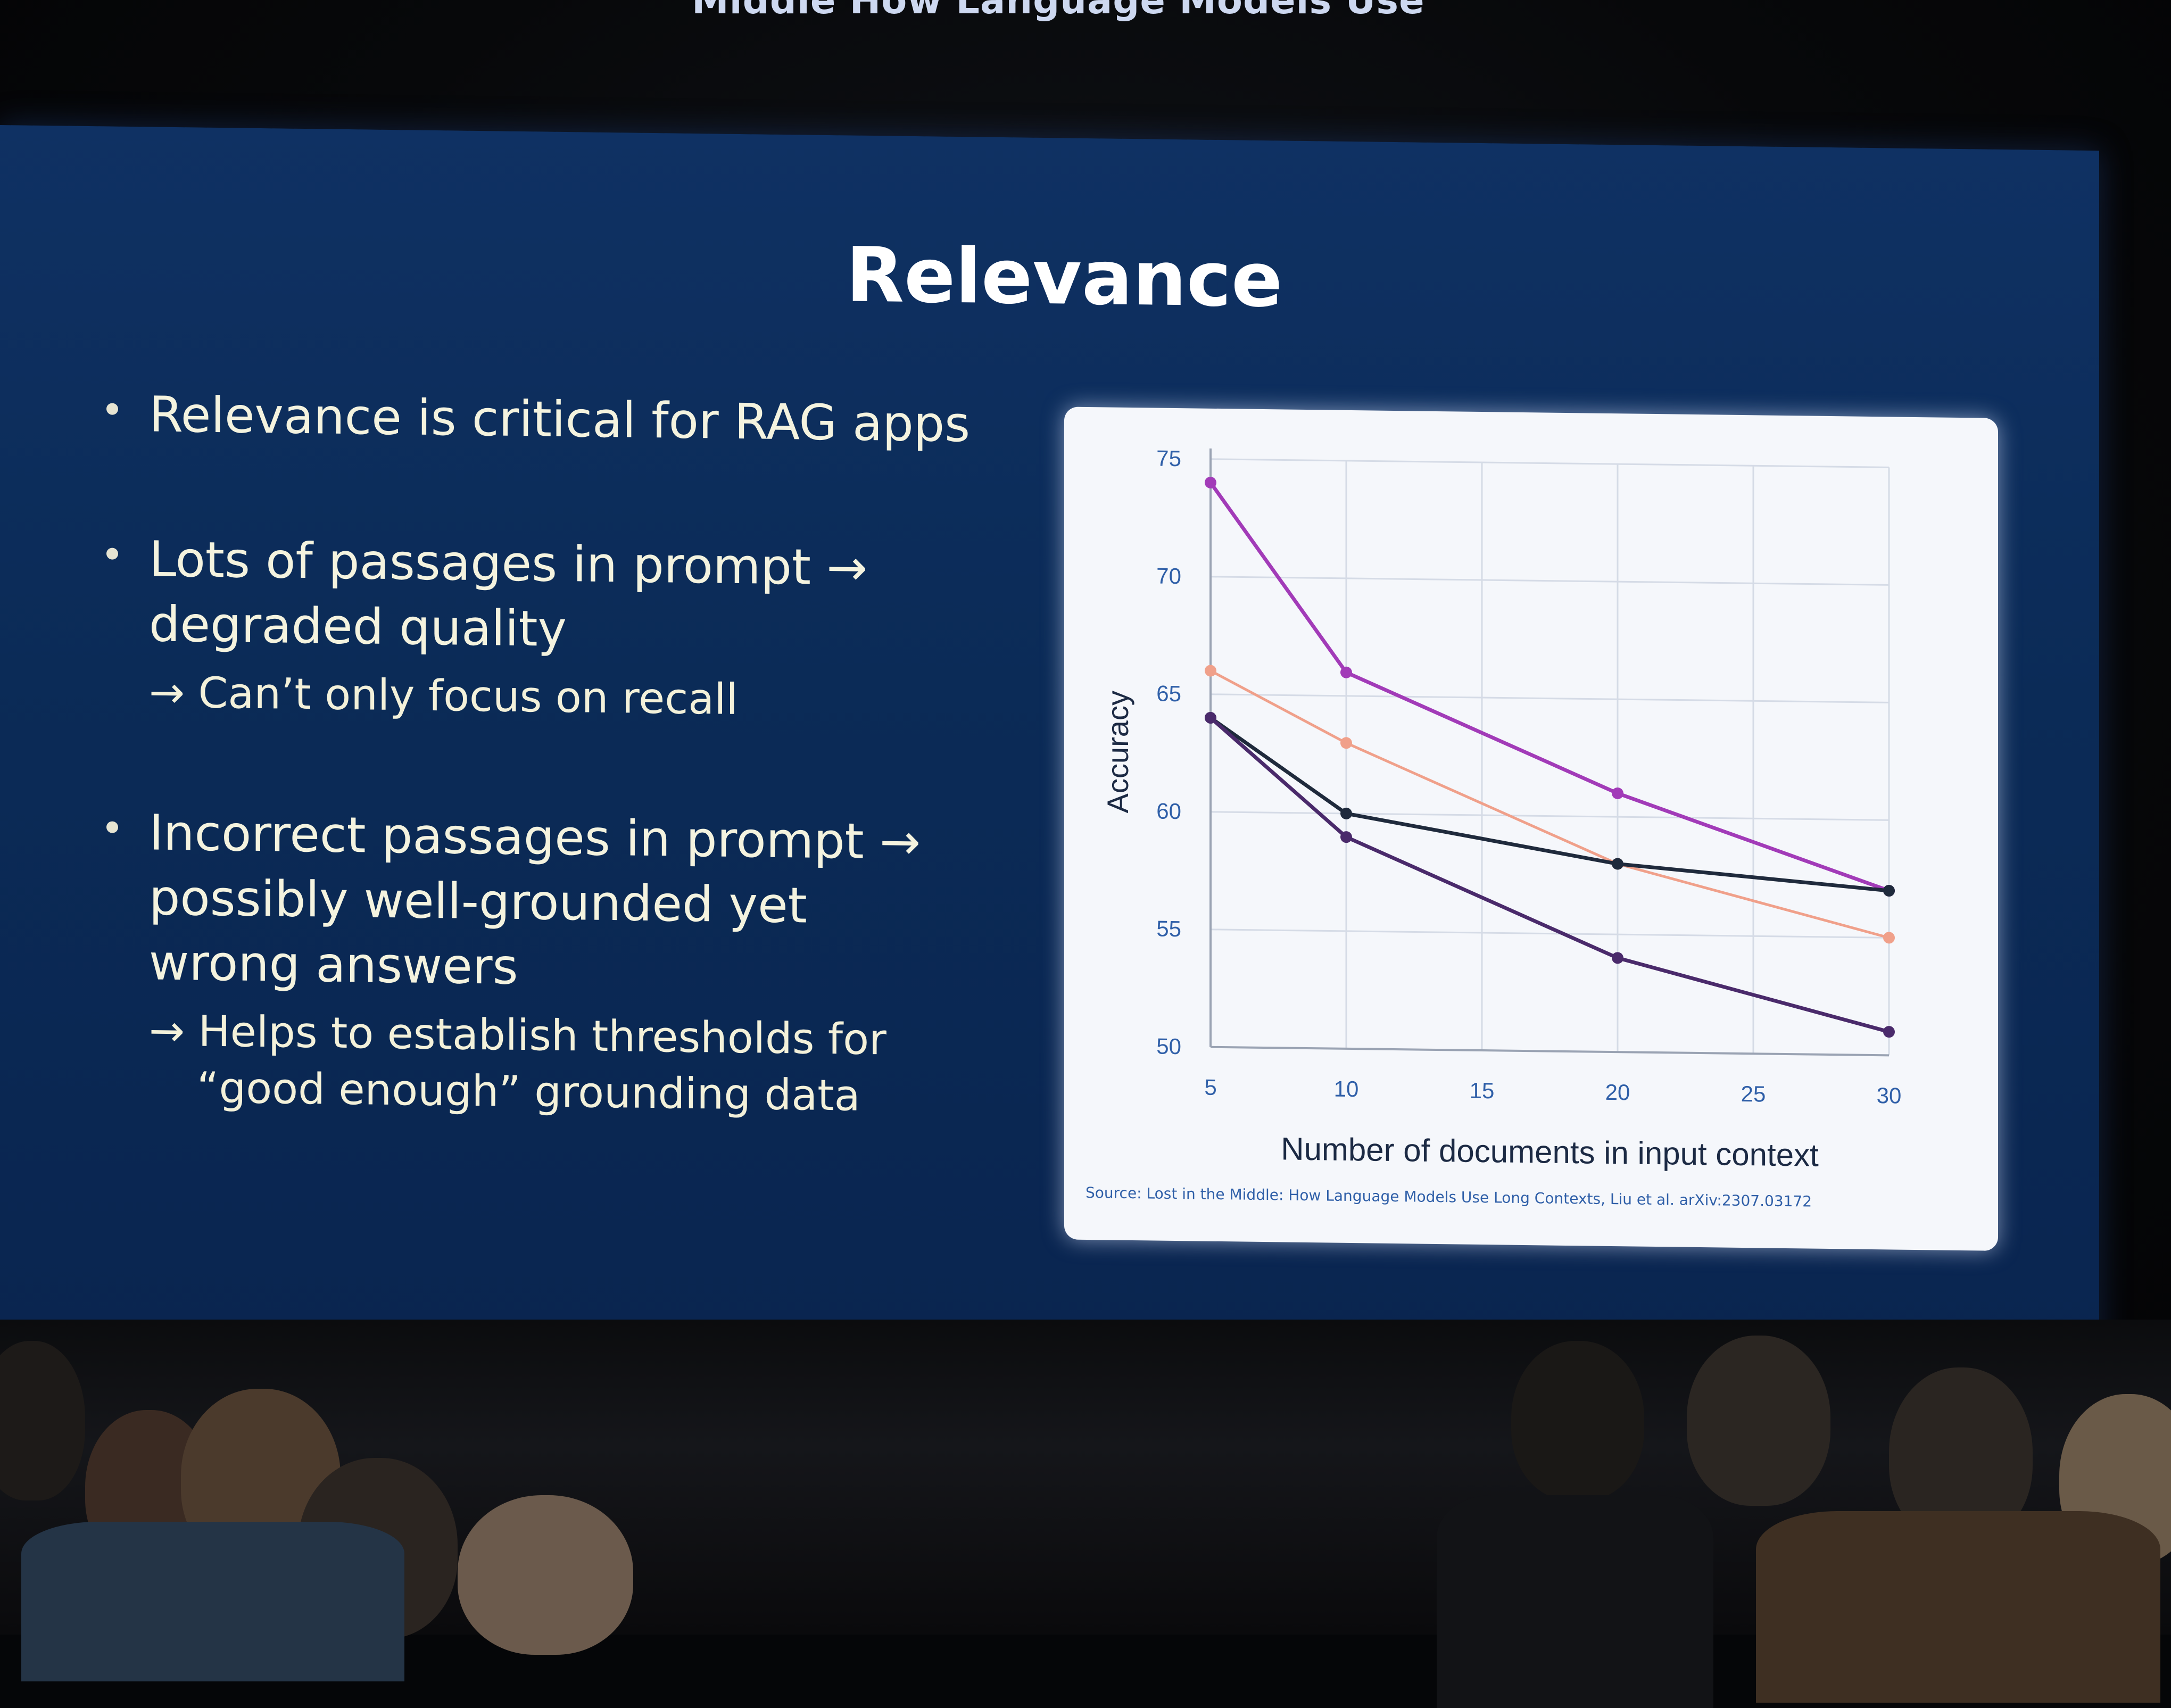 The width and height of the screenshot is (2171, 1708). Describe the element at coordinates (1889, 1095) in the screenshot. I see `x-tick-label: 30` at that location.